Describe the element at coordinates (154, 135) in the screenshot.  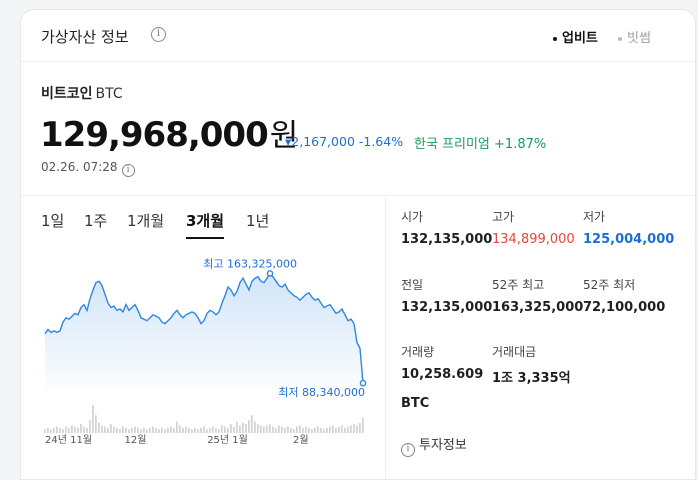
I see `price-value: 129,968,000` at that location.